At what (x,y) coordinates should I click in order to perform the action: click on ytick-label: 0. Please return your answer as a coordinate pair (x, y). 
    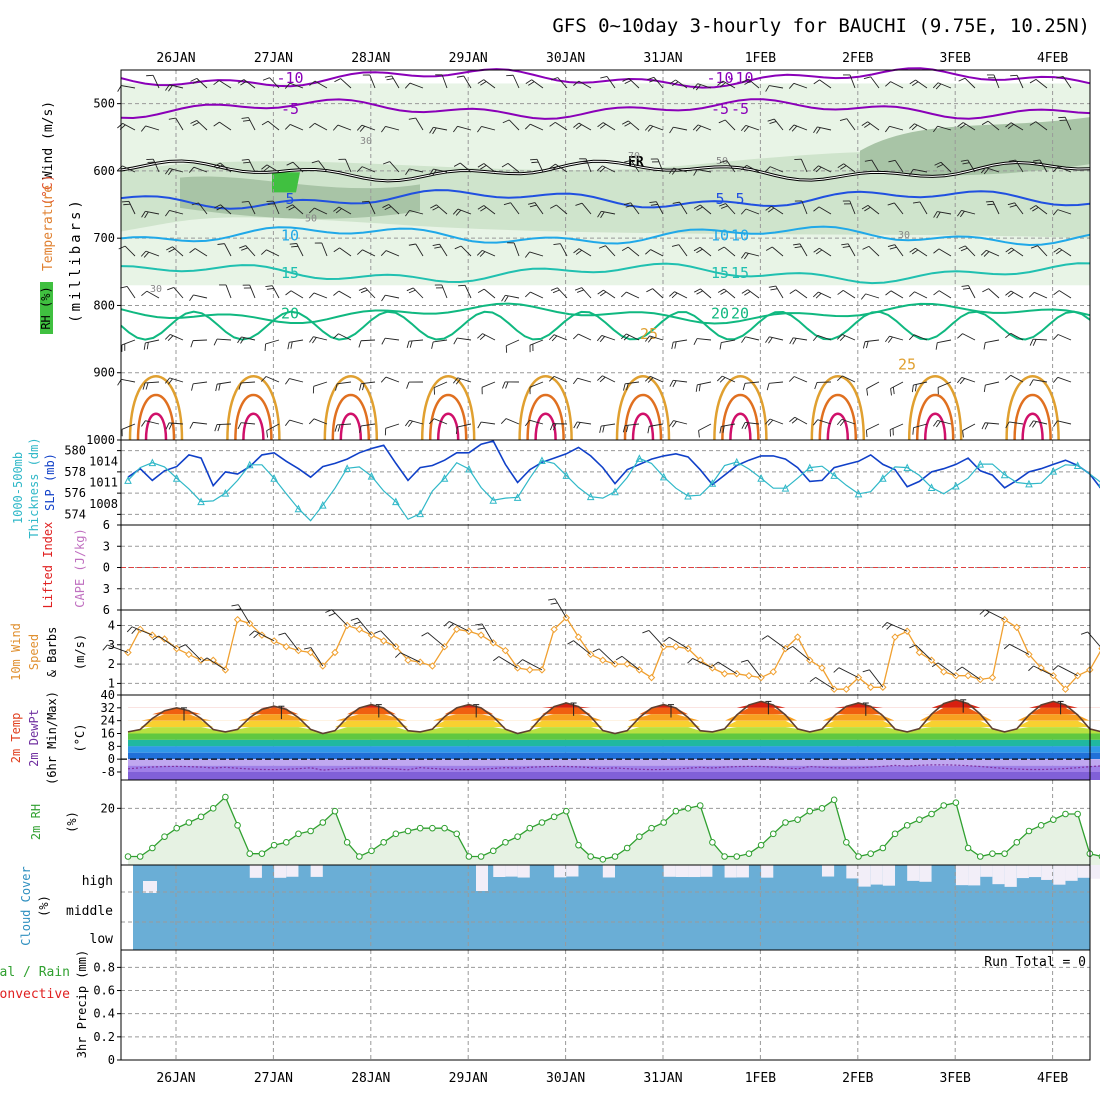
    Looking at the image, I should click on (106, 568).